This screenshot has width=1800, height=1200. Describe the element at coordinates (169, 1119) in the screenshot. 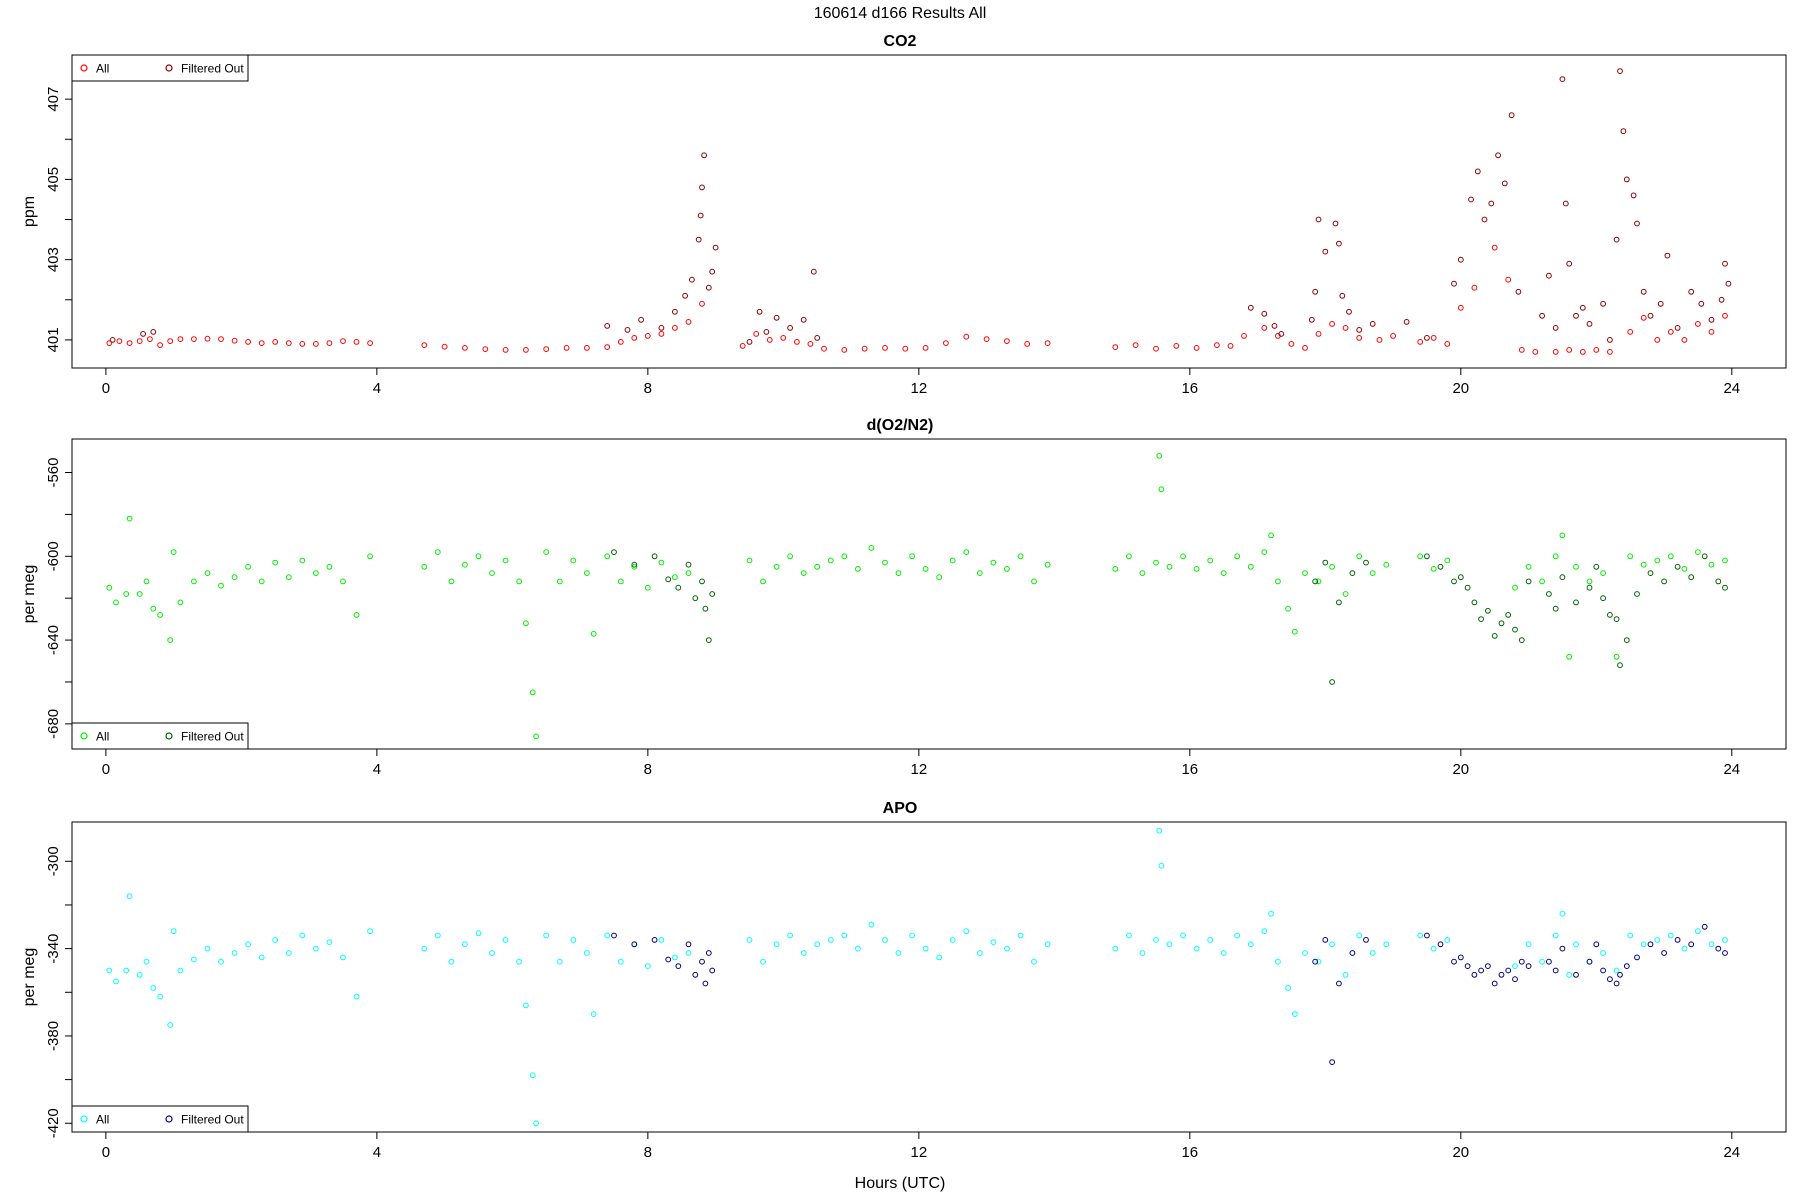

I see `legend-marker` at that location.